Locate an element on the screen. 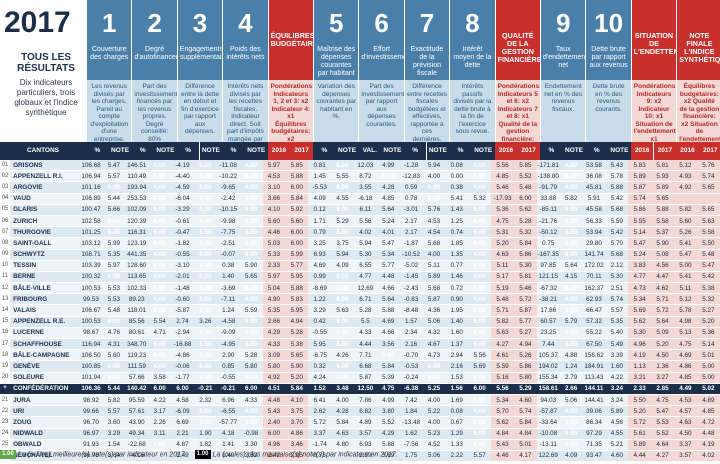 This screenshot has width=720, height=464. table-cell: 5.00 is located at coordinates (708, 378).